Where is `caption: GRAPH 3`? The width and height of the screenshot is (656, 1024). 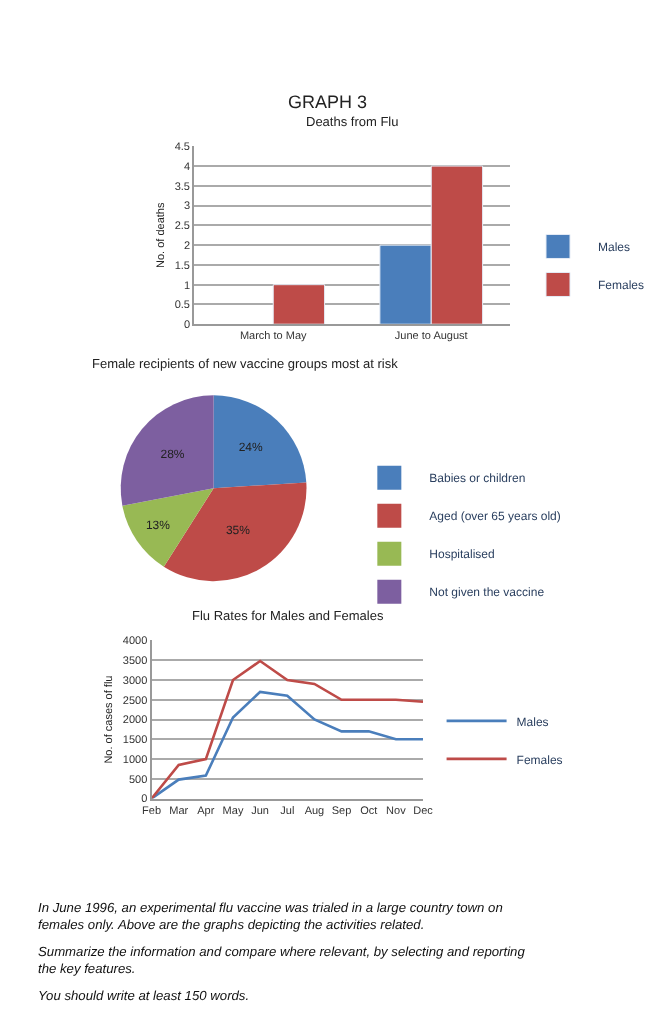 caption: GRAPH 3 is located at coordinates (328, 102).